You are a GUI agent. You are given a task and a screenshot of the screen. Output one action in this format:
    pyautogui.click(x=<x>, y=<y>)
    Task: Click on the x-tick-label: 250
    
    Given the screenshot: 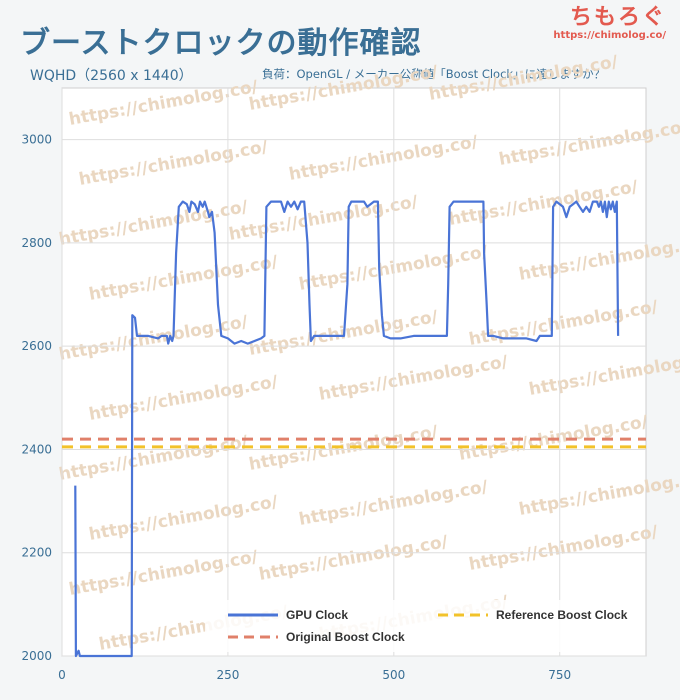 What is the action you would take?
    pyautogui.click(x=227, y=675)
    